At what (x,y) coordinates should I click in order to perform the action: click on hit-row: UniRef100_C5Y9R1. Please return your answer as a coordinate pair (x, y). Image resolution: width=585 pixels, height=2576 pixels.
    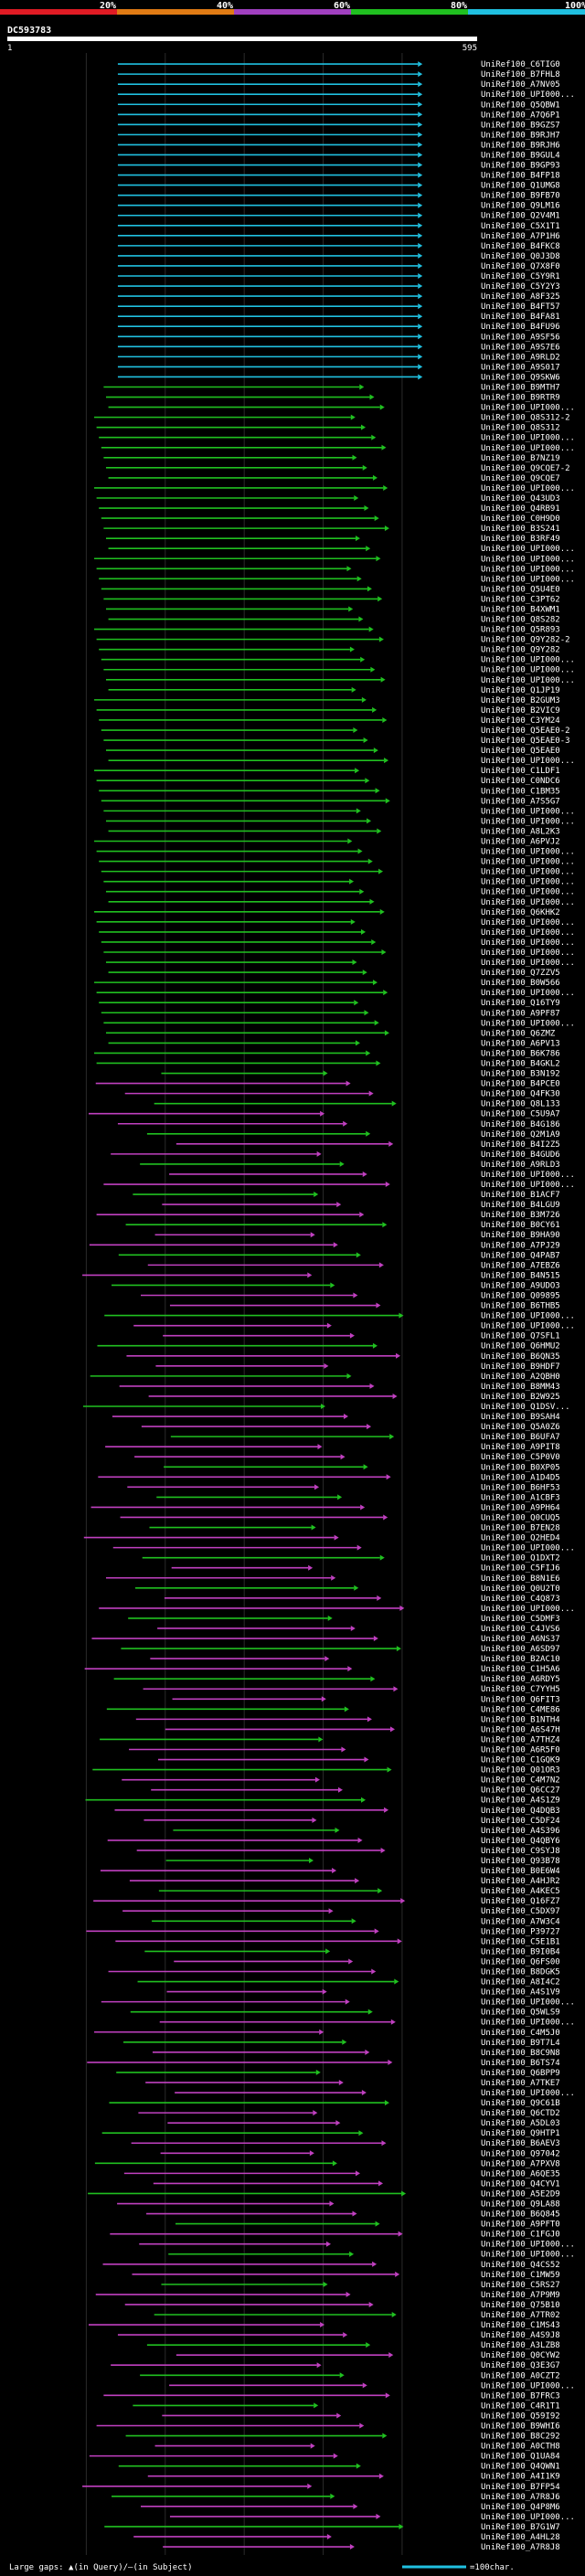
    Looking at the image, I should click on (339, 276).